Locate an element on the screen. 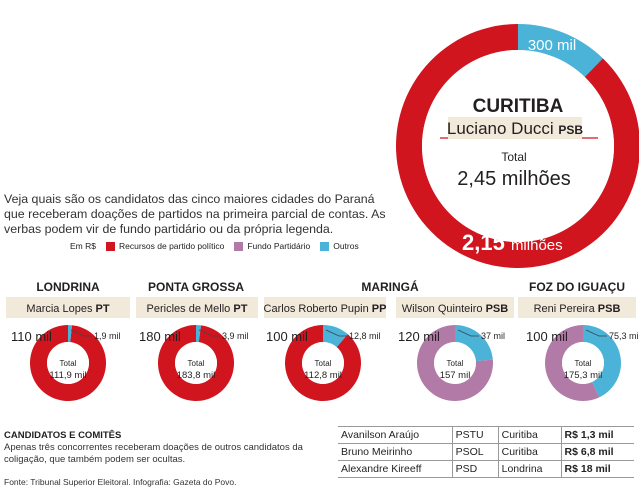 Image resolution: width=639 pixels, height=491 pixels. cell-name: Alexandre Kireeff is located at coordinates (395, 469).